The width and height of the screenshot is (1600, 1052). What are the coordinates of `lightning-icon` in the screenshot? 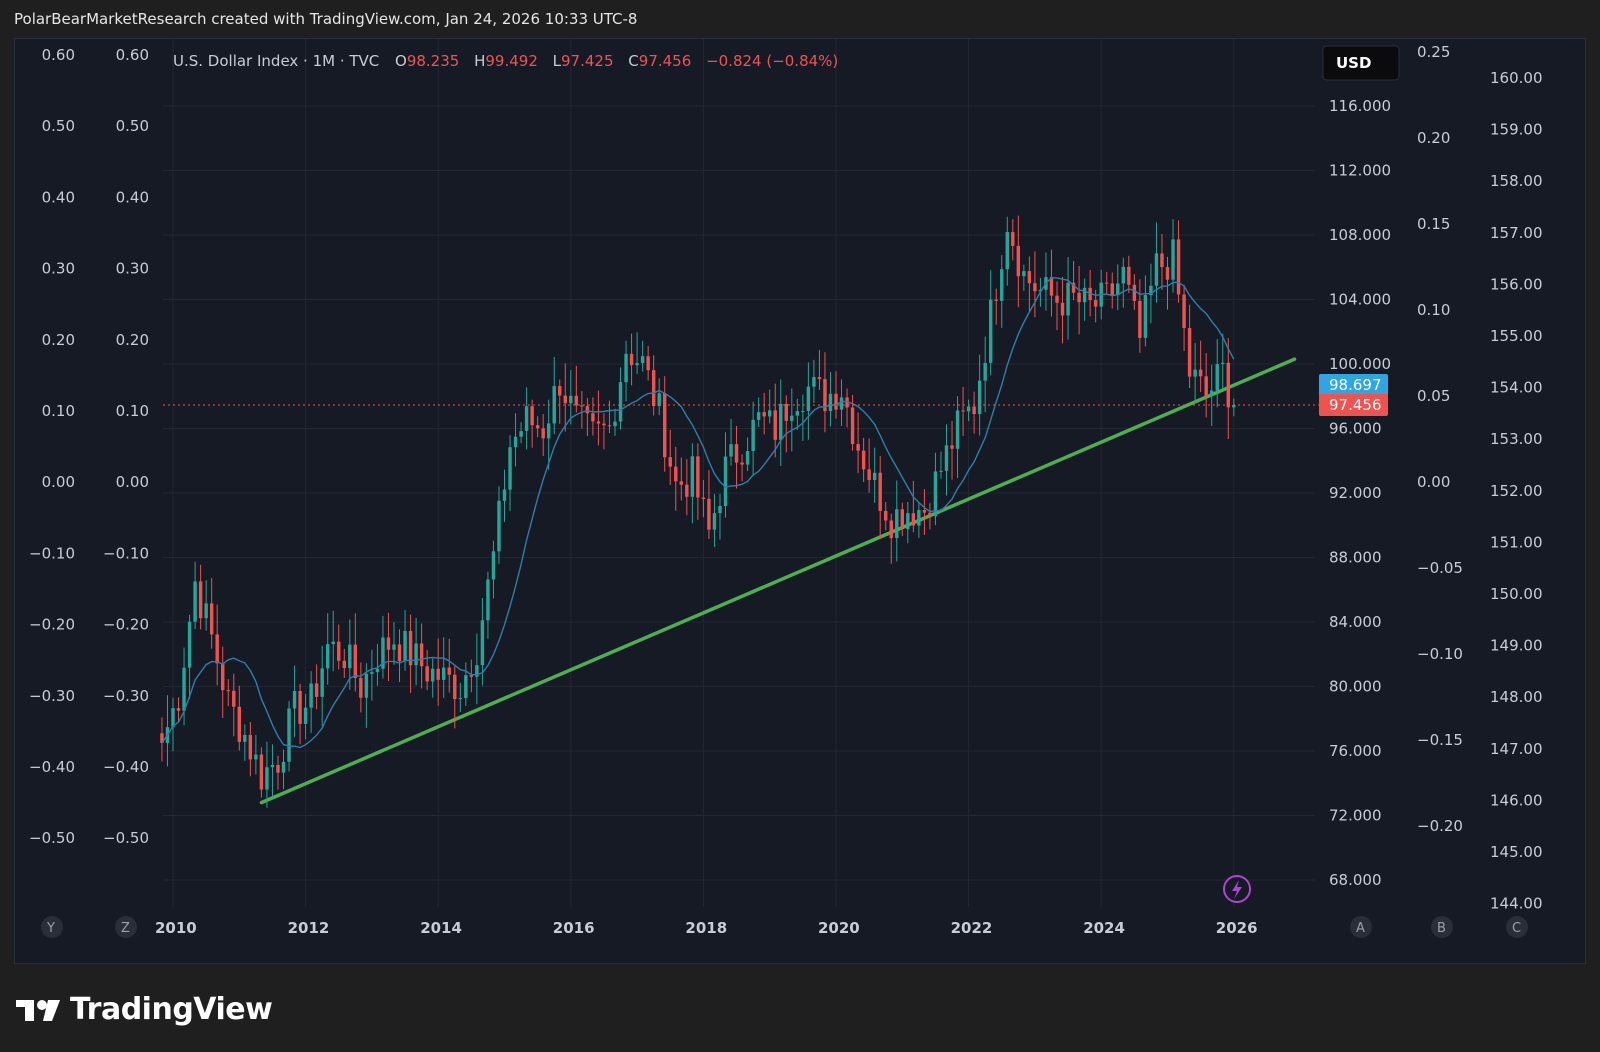 It's located at (1237, 889).